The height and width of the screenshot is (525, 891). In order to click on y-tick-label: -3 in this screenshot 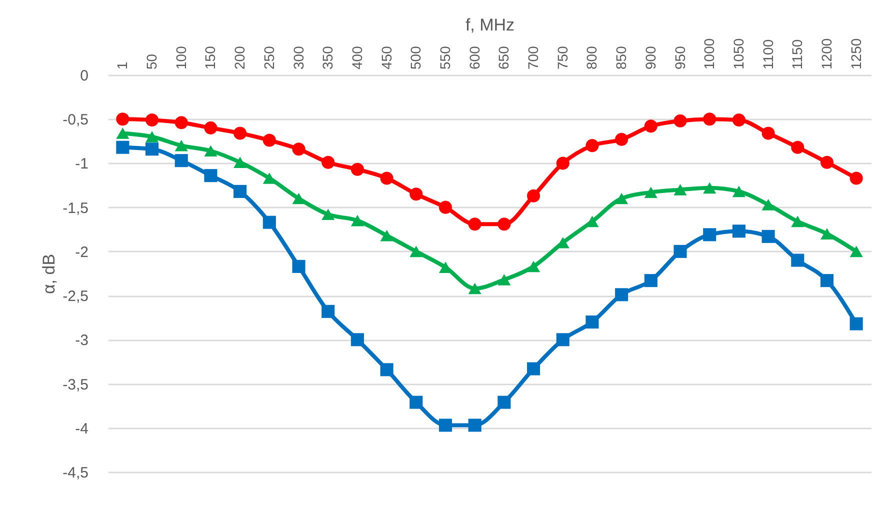, I will do `click(81, 341)`.